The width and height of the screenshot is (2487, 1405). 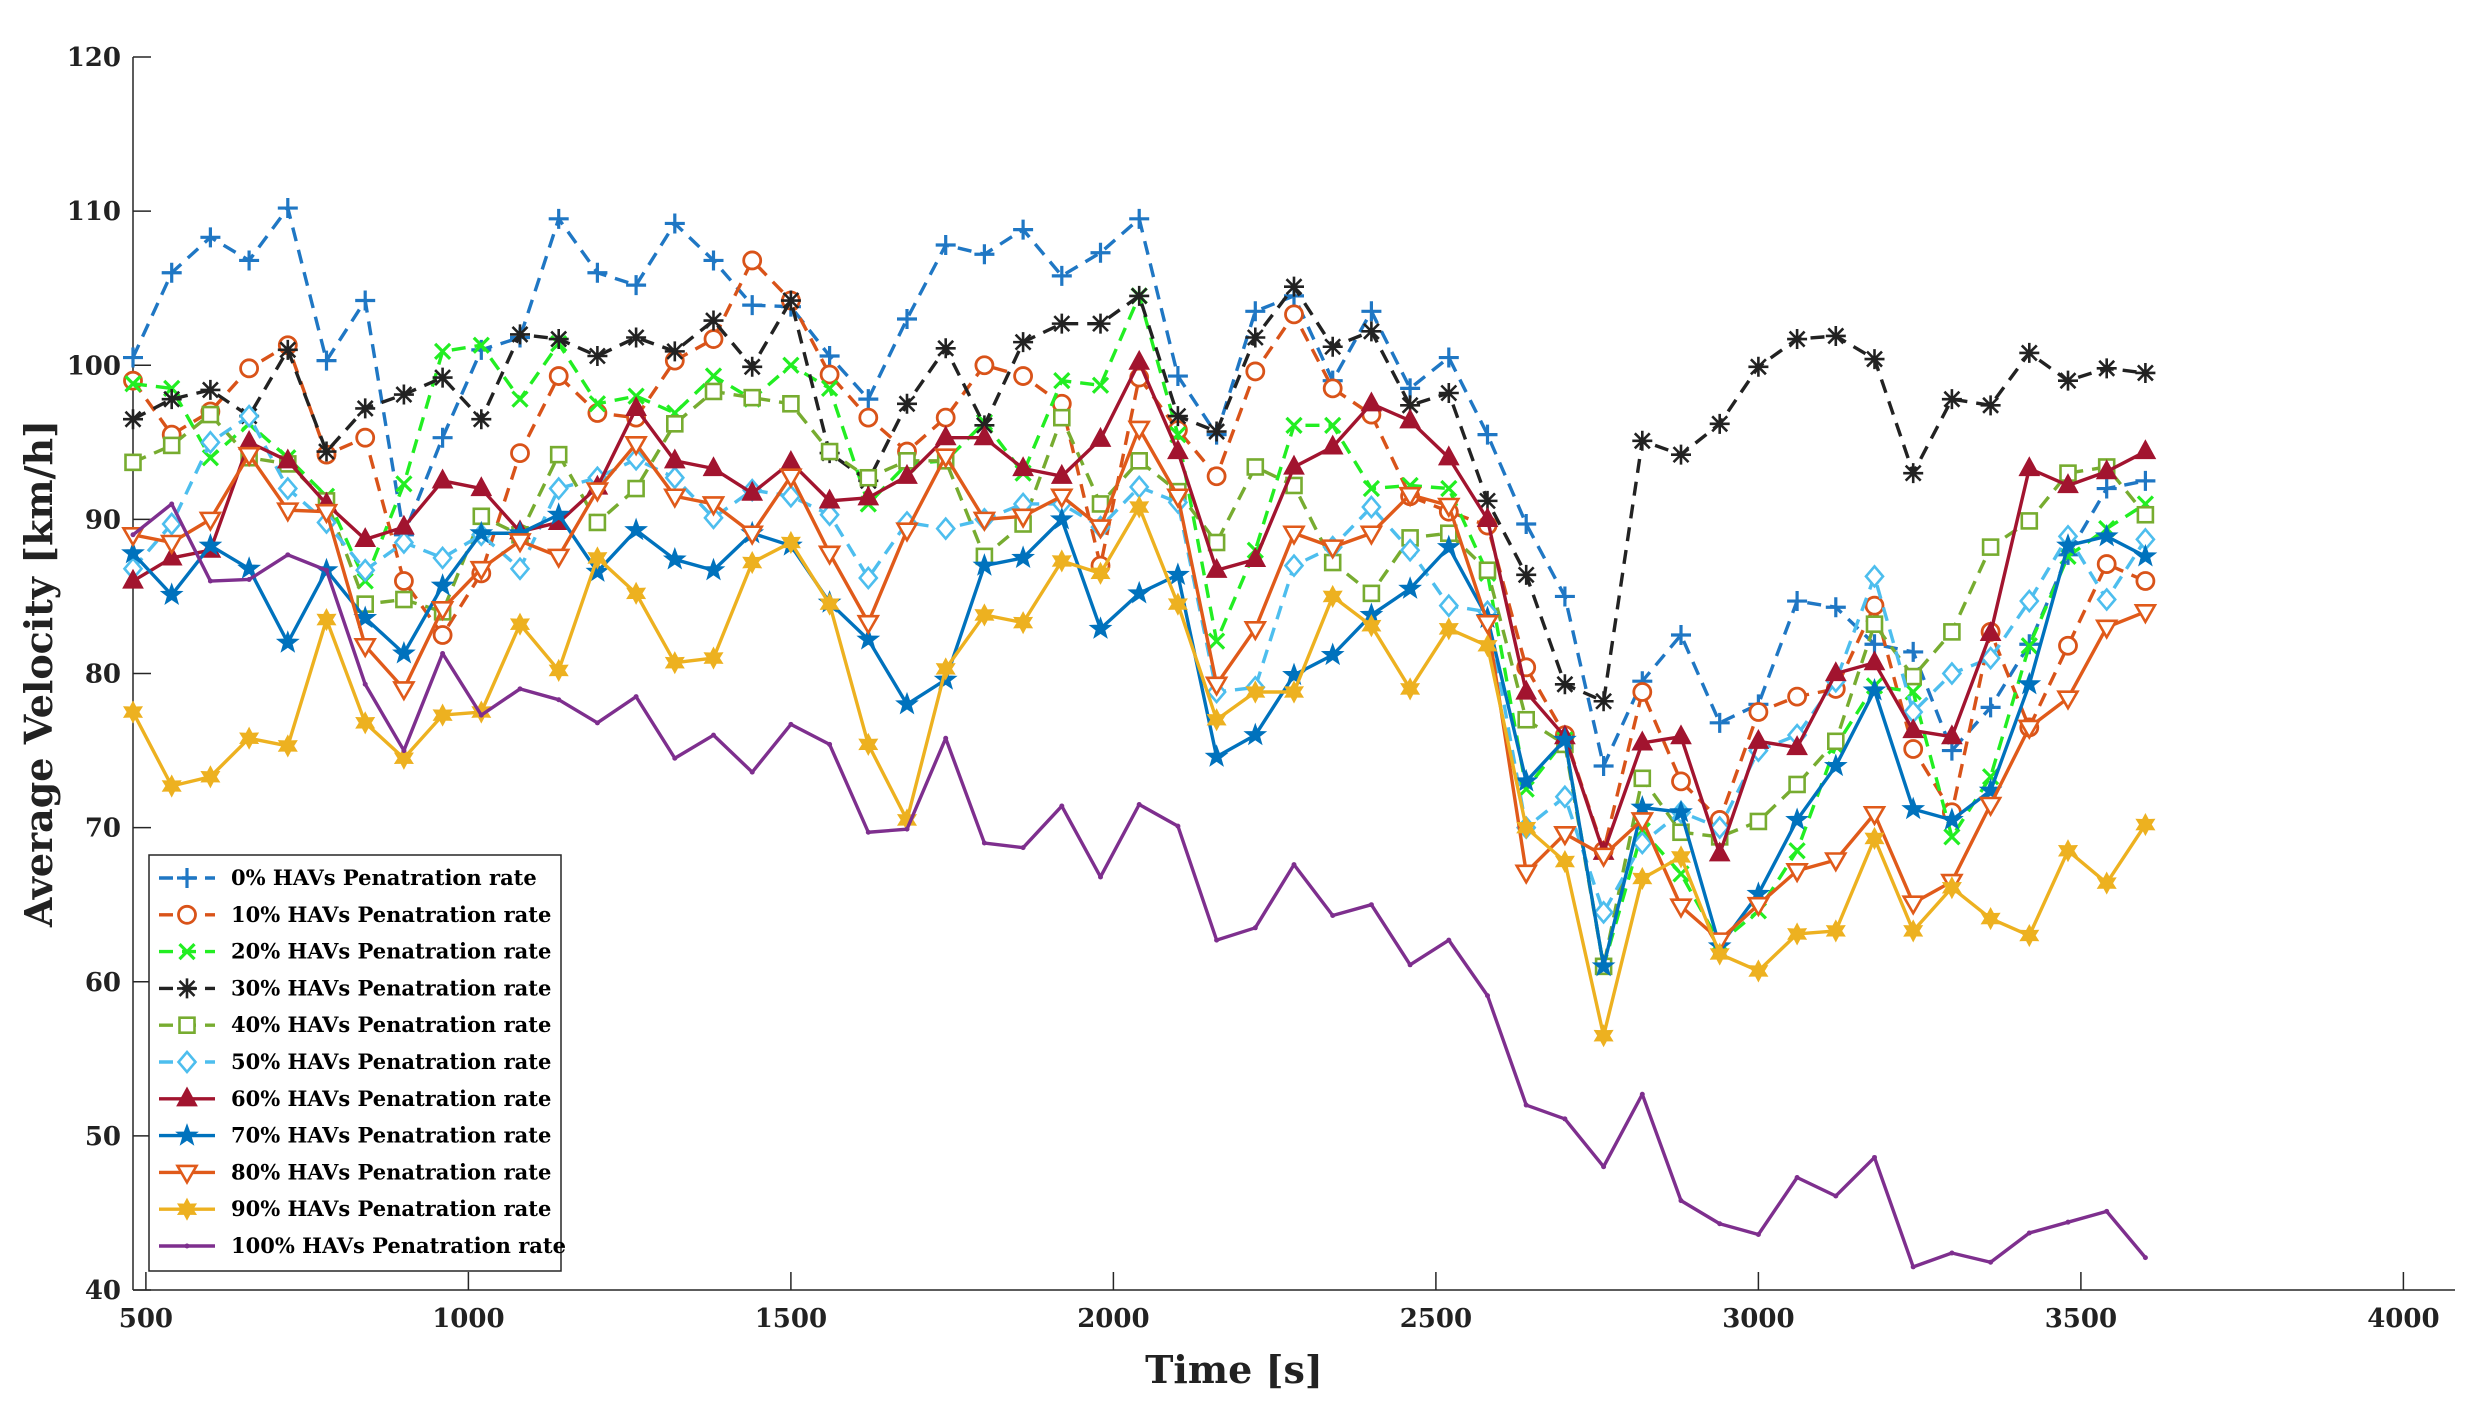 What do you see at coordinates (94, 366) in the screenshot?
I see `y-tick-label: 100` at bounding box center [94, 366].